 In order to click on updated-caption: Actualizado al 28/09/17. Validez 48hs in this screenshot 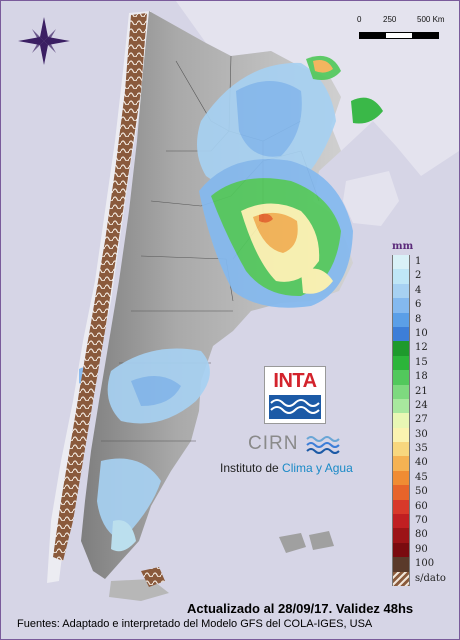, I will do `click(300, 608)`.